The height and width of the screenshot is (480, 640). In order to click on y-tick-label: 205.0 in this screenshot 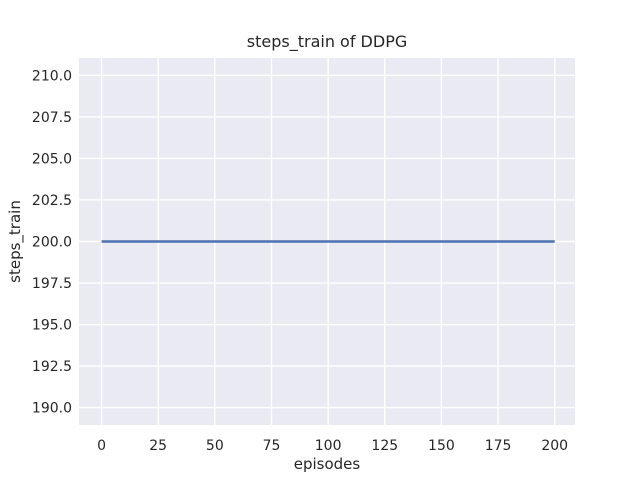, I will do `click(52, 159)`.